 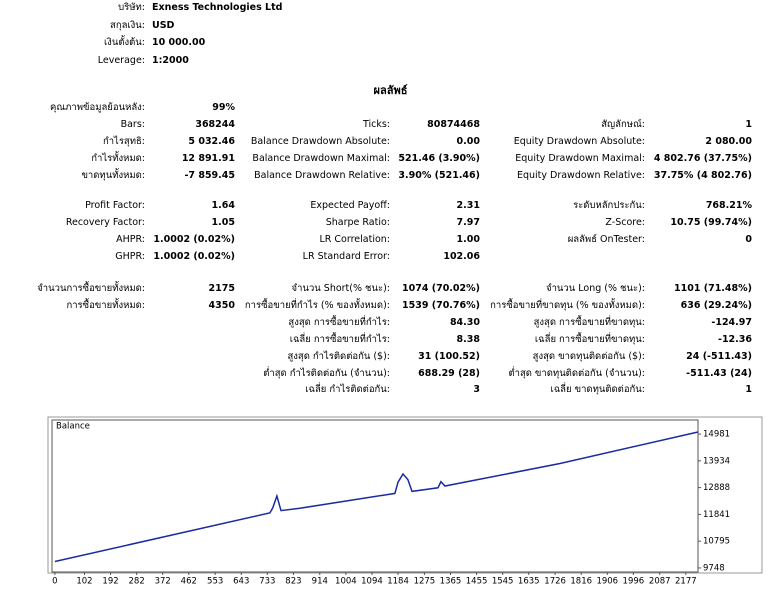 What do you see at coordinates (555, 582) in the screenshot?
I see `x-tick-label: 1726` at bounding box center [555, 582].